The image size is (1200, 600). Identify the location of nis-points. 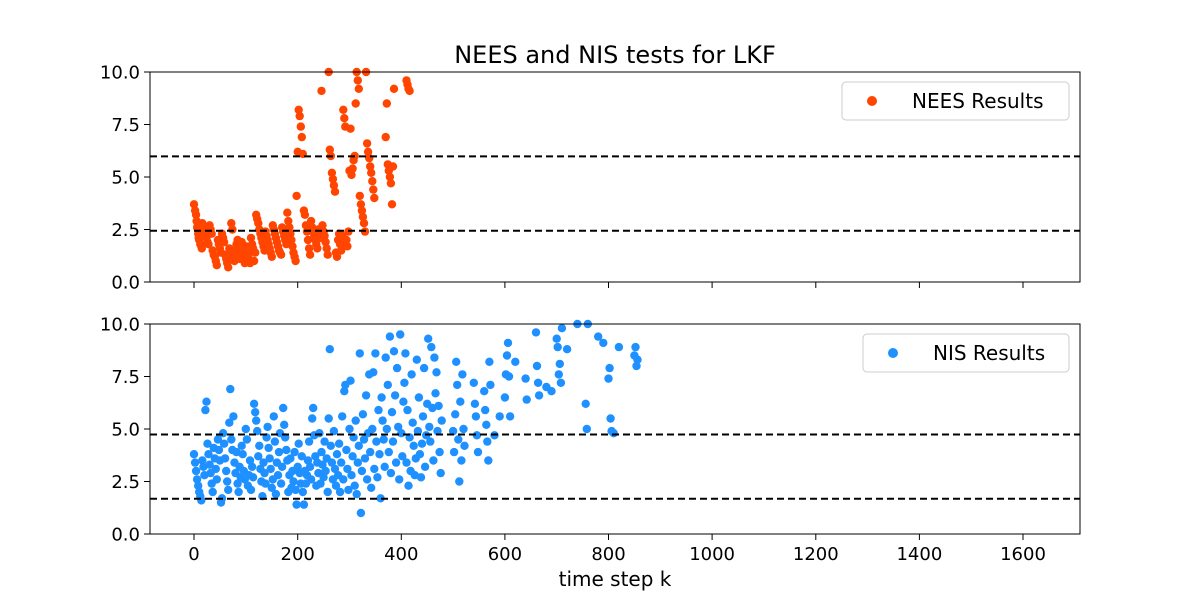
(415, 418).